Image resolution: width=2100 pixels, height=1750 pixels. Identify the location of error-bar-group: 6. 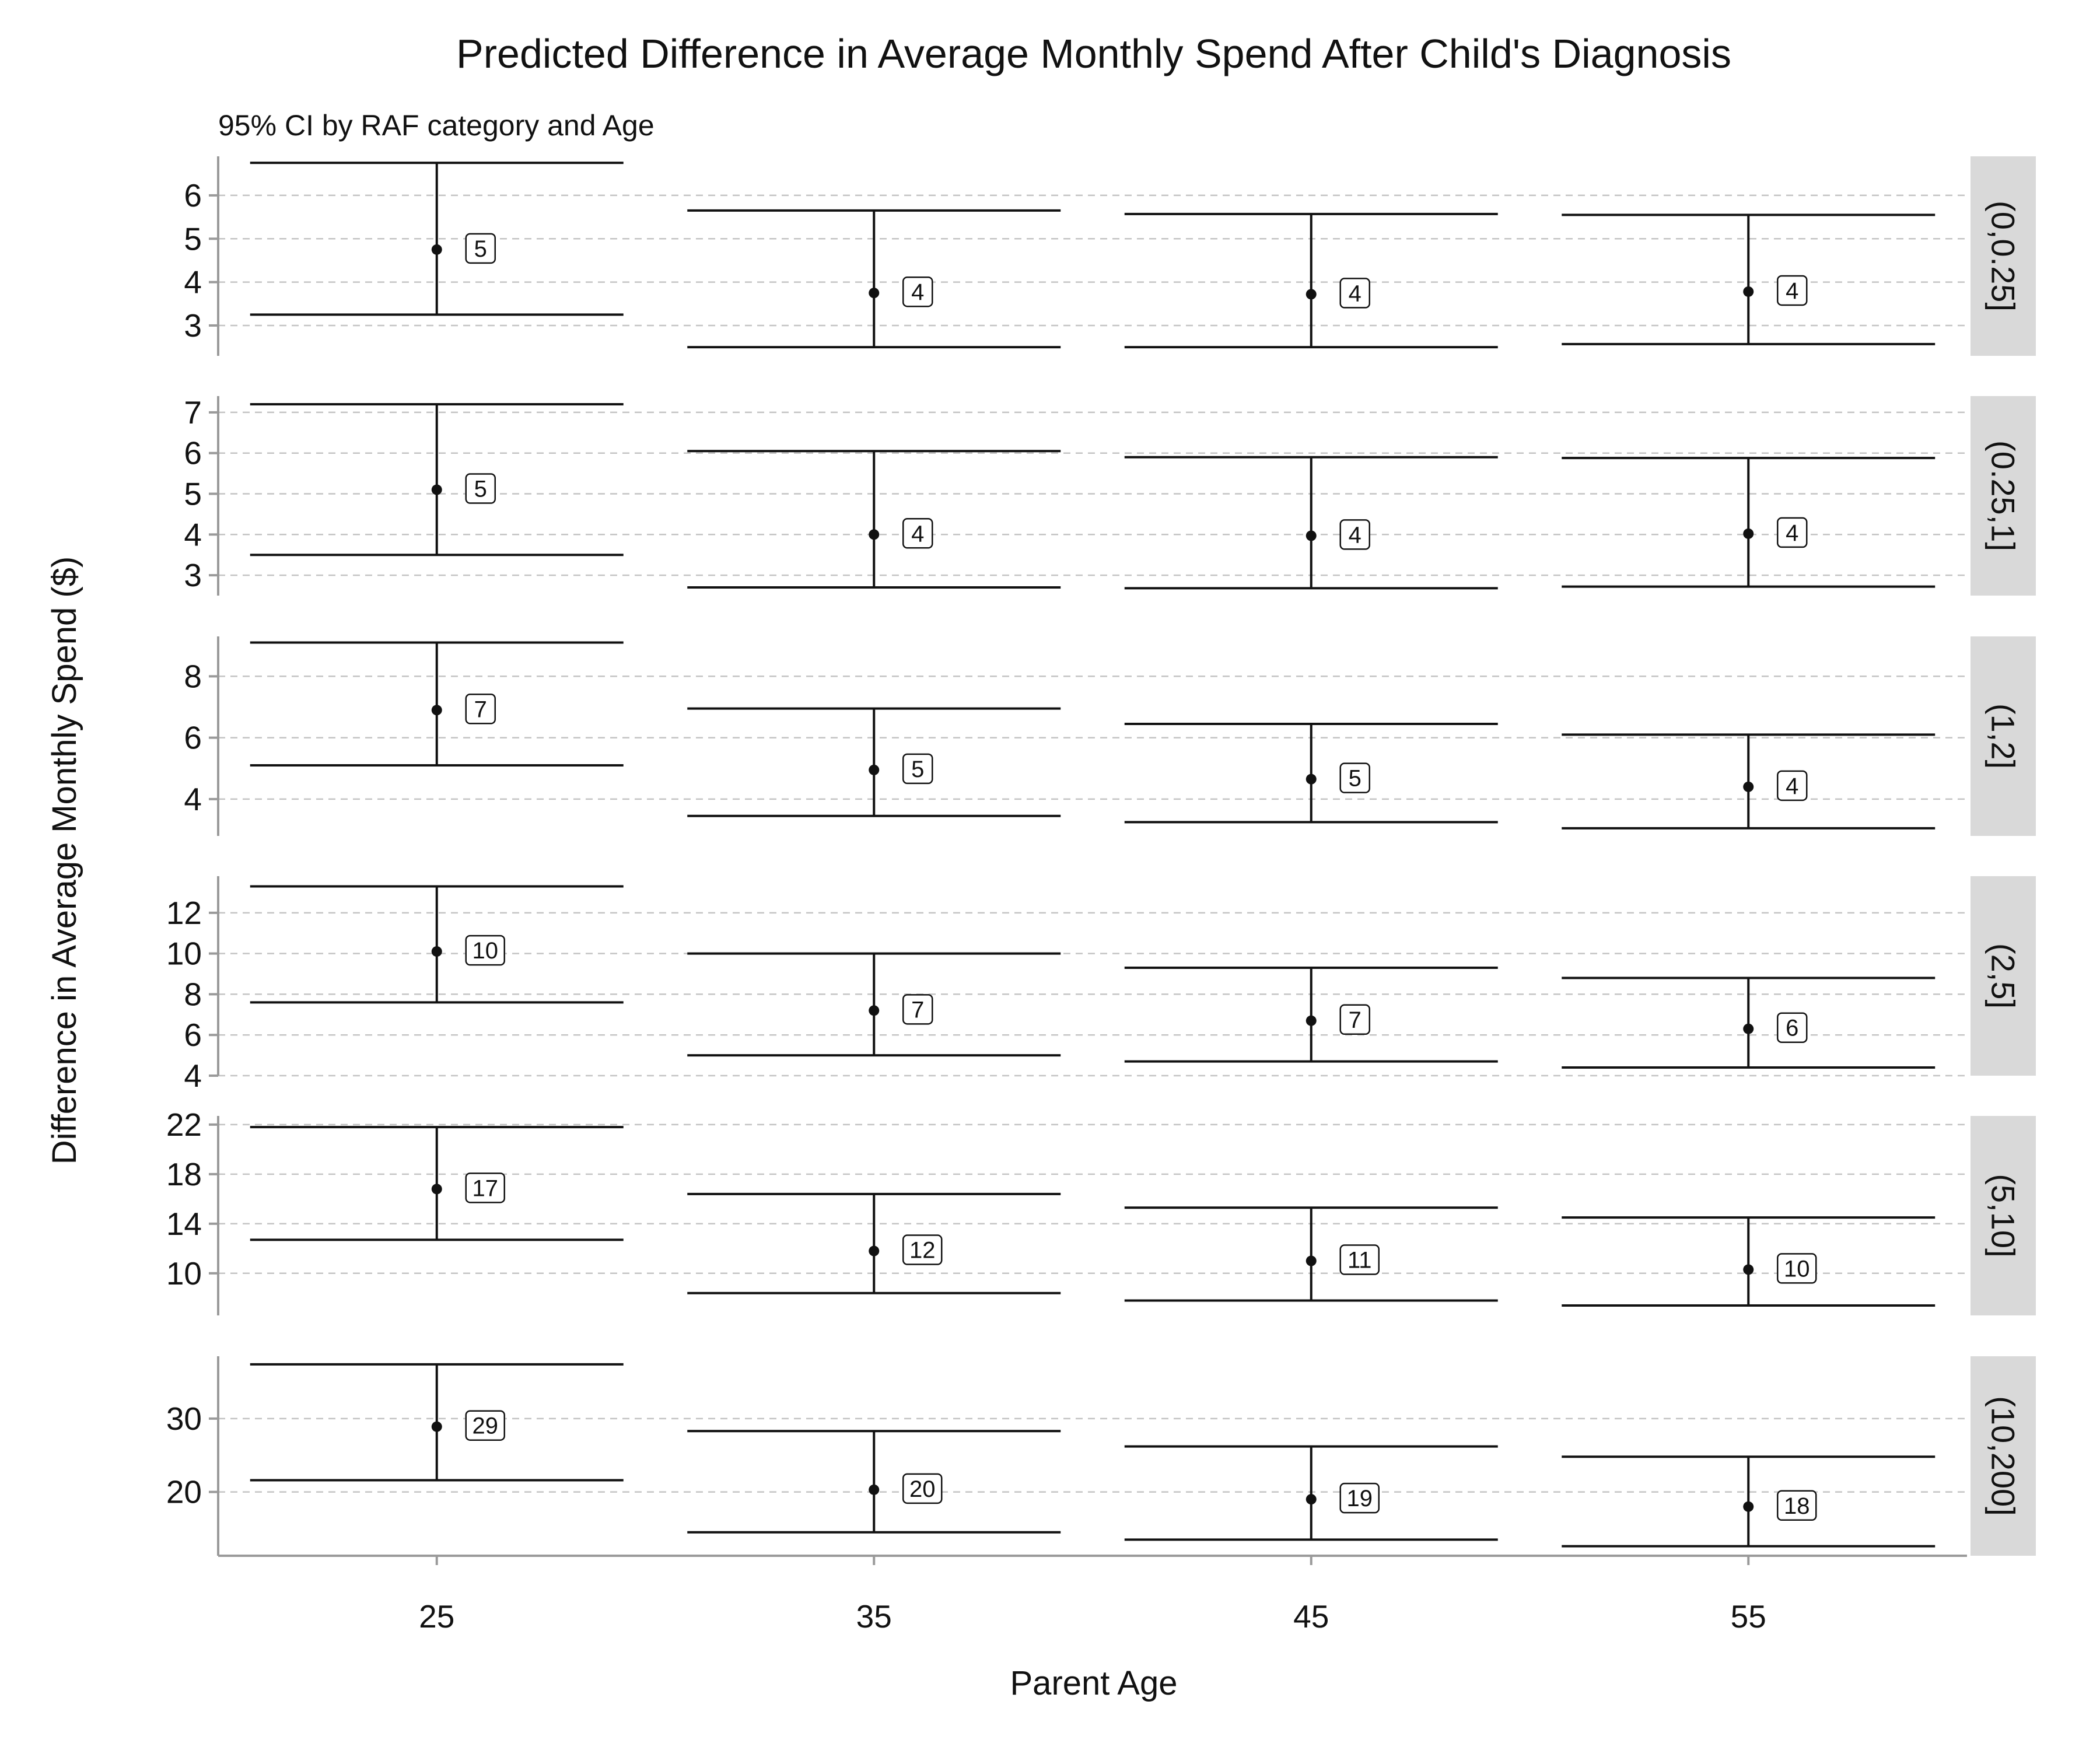
(1749, 1023).